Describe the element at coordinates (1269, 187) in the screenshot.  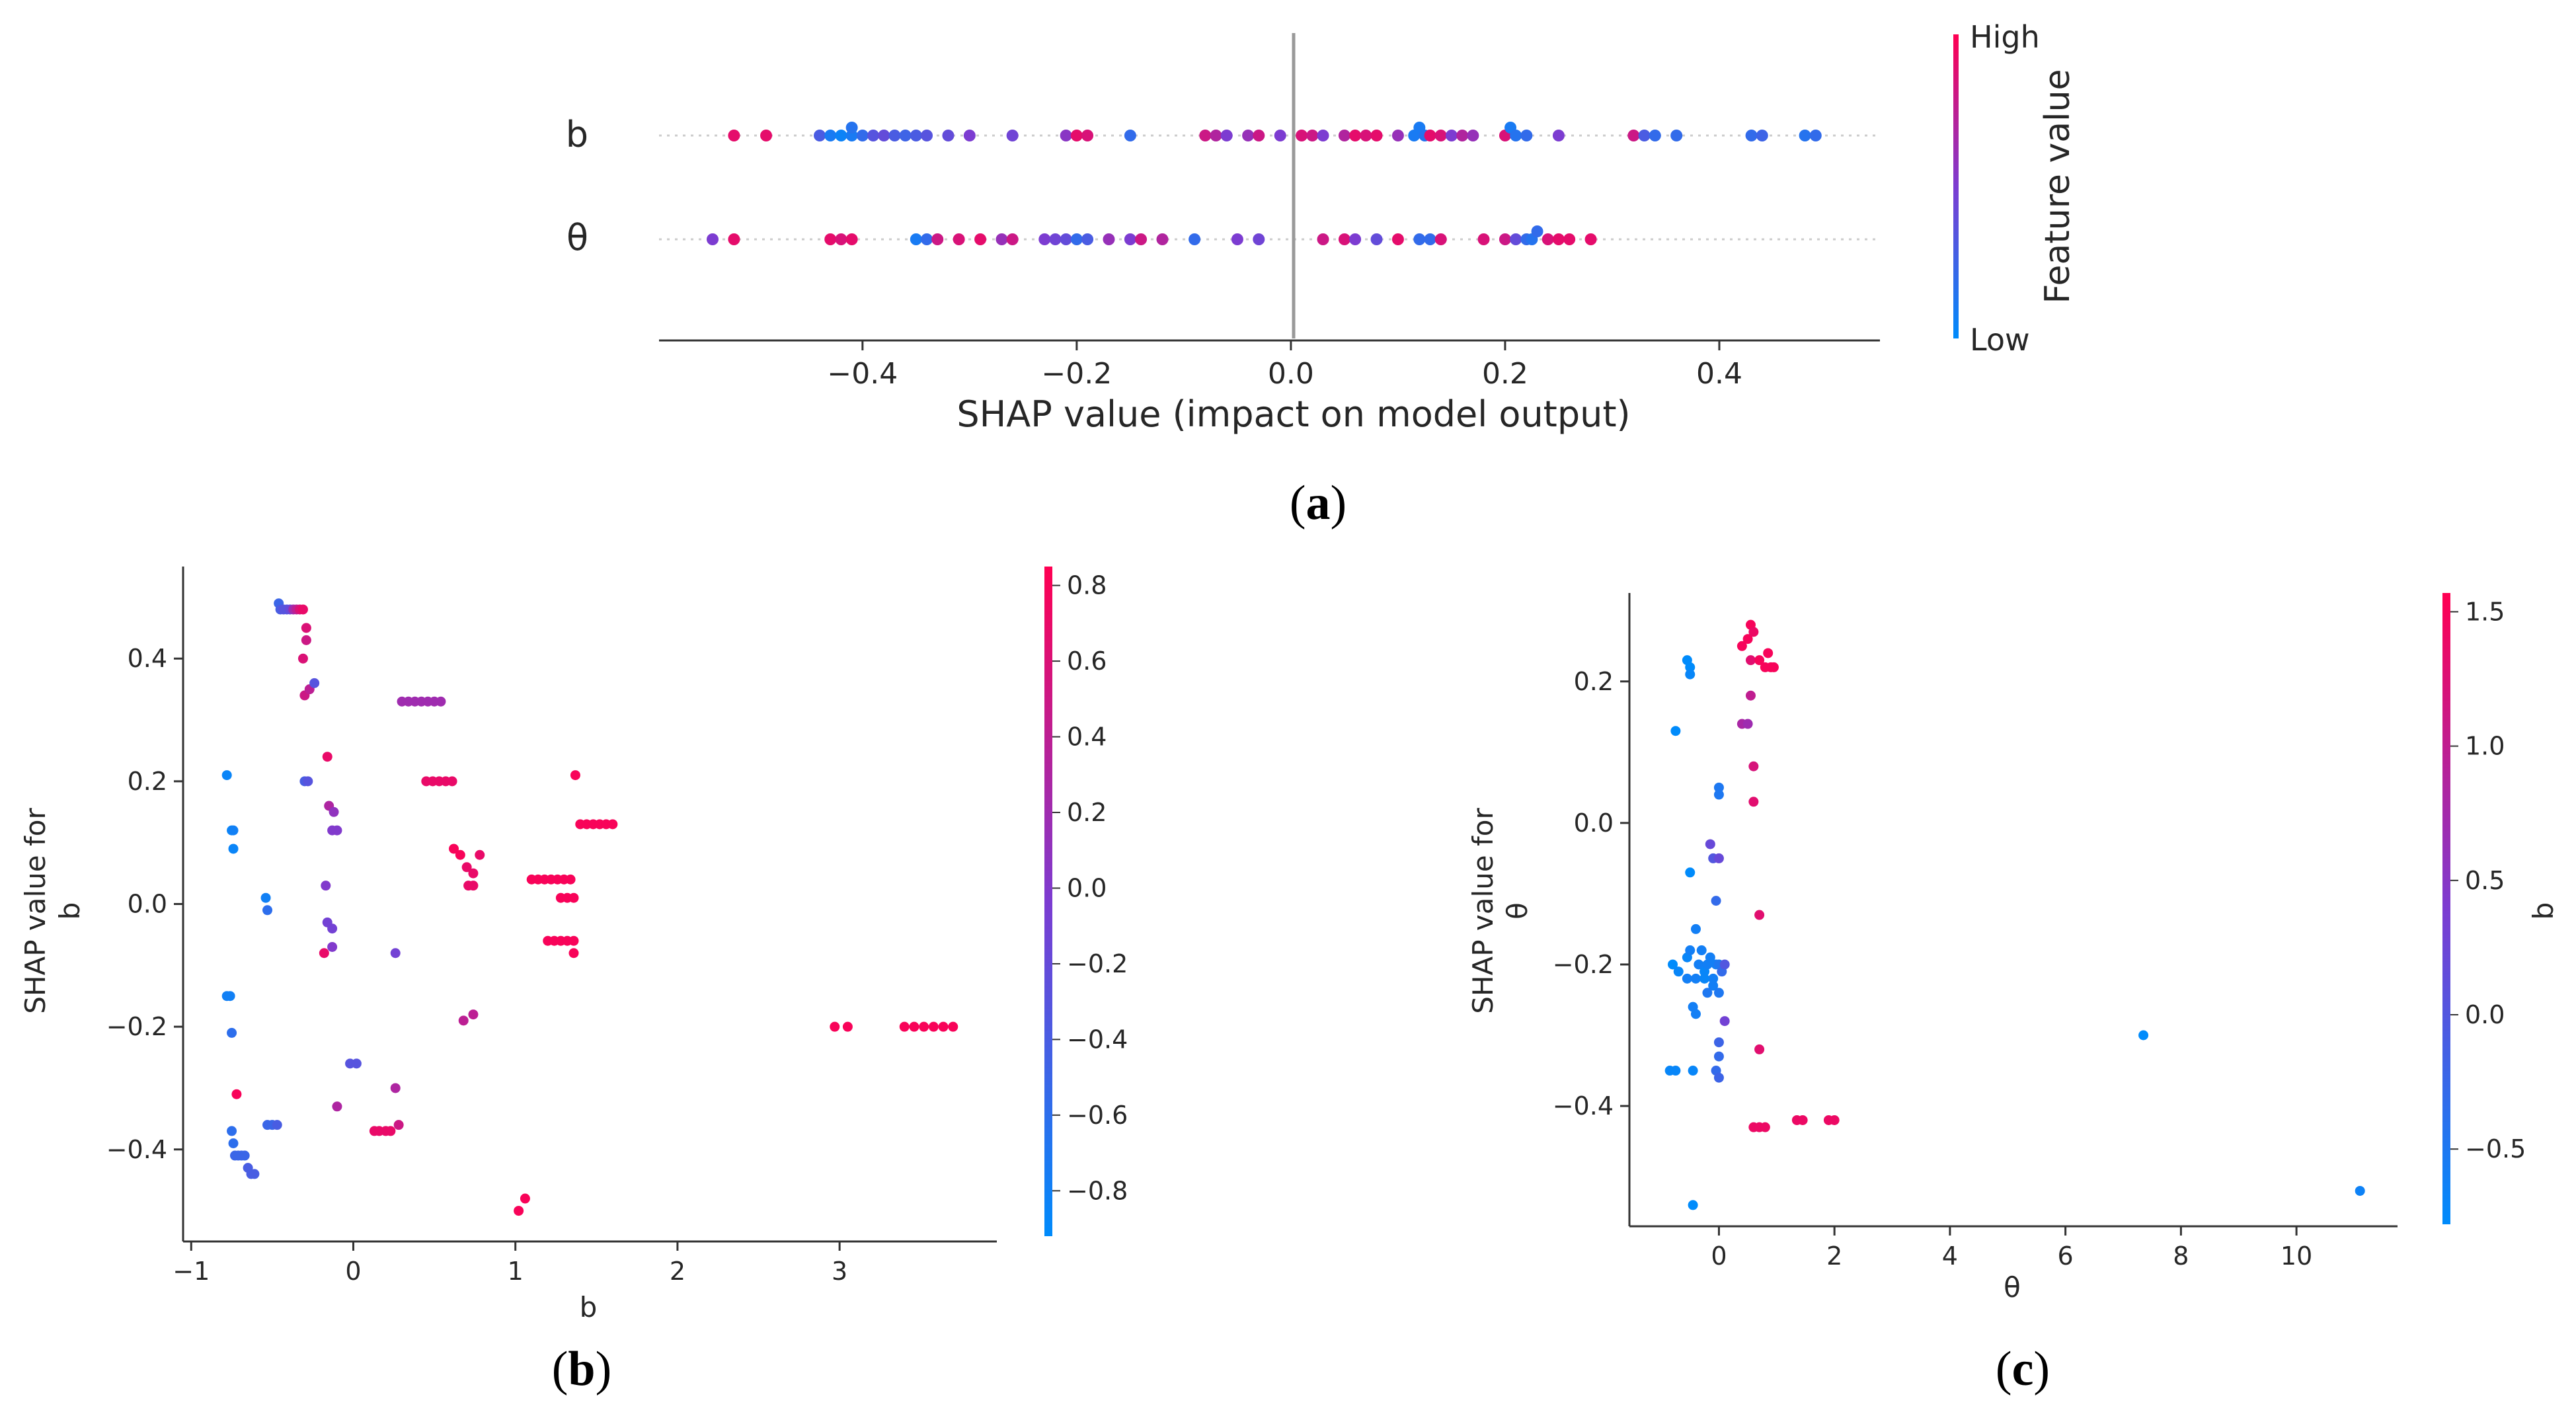
I see `feature-row-guides` at that location.